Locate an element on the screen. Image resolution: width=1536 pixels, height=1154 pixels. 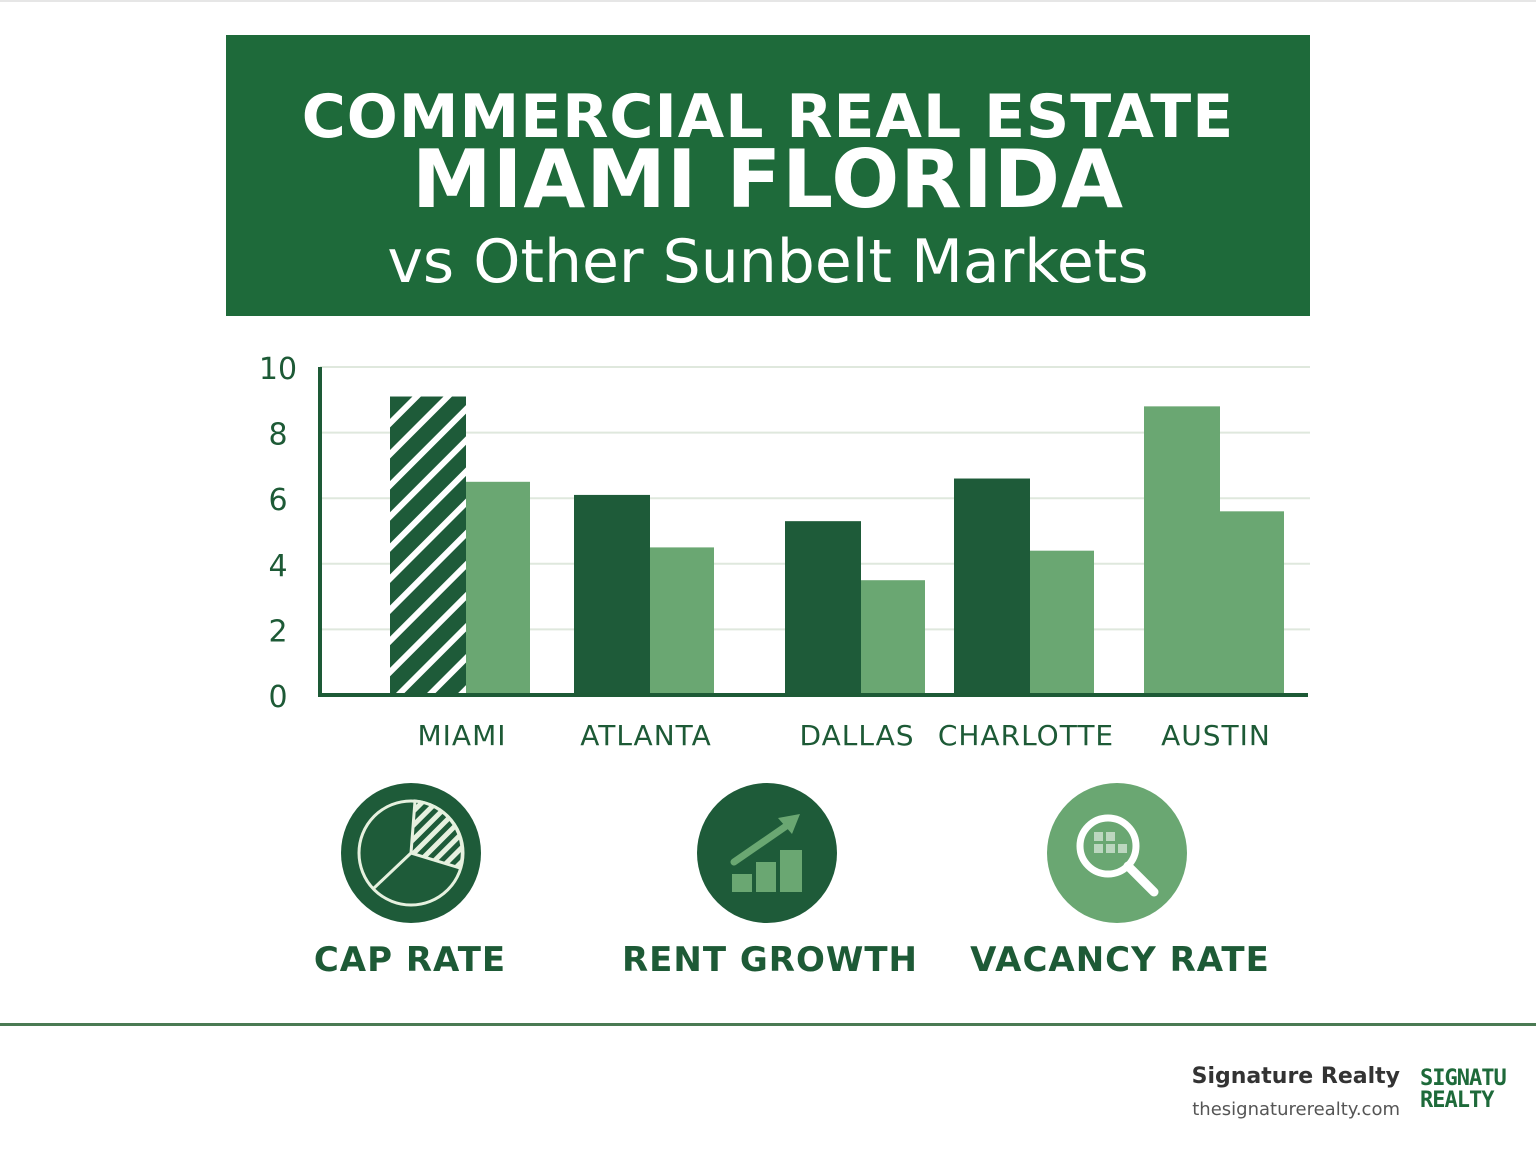
metric-label-rent-growth: RENT GROWTH is located at coordinates (770, 960).